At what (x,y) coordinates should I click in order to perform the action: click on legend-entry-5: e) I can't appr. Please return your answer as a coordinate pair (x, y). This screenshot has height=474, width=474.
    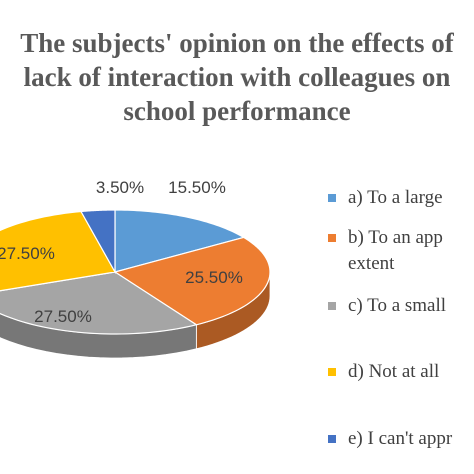
    Looking at the image, I should click on (400, 438).